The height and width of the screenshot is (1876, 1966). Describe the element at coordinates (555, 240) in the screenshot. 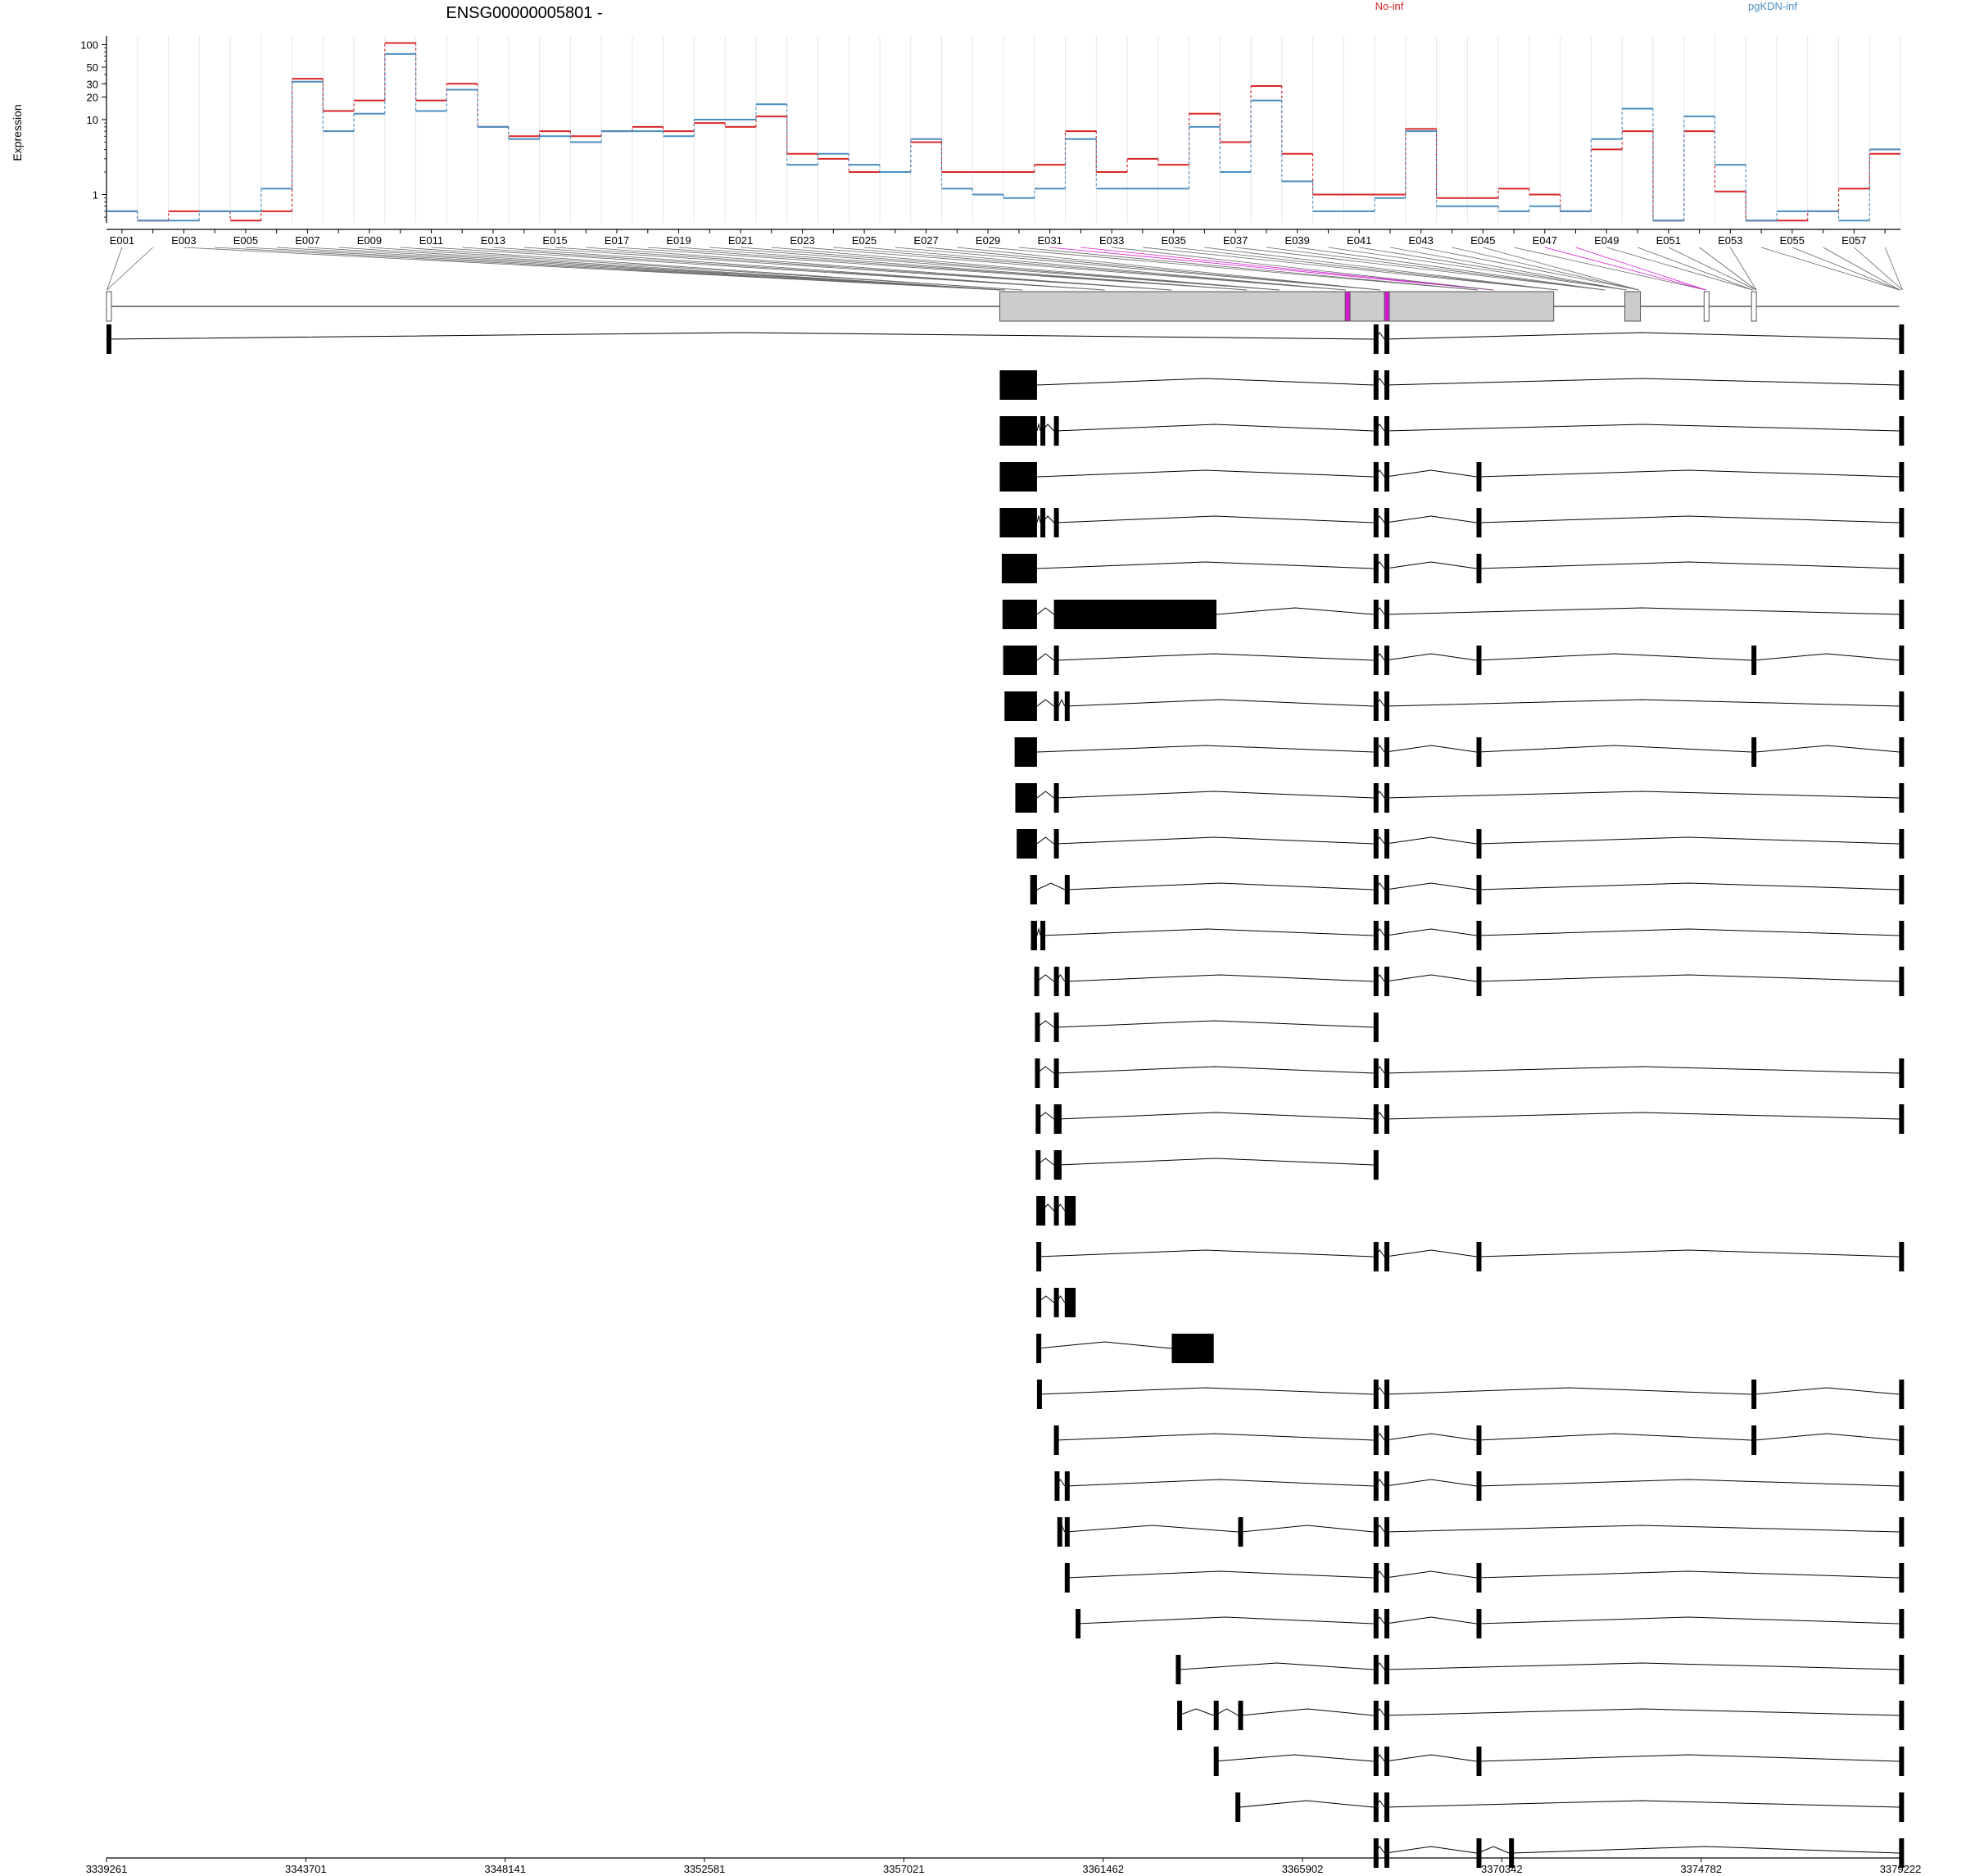

I see `exon-label: E015` at that location.